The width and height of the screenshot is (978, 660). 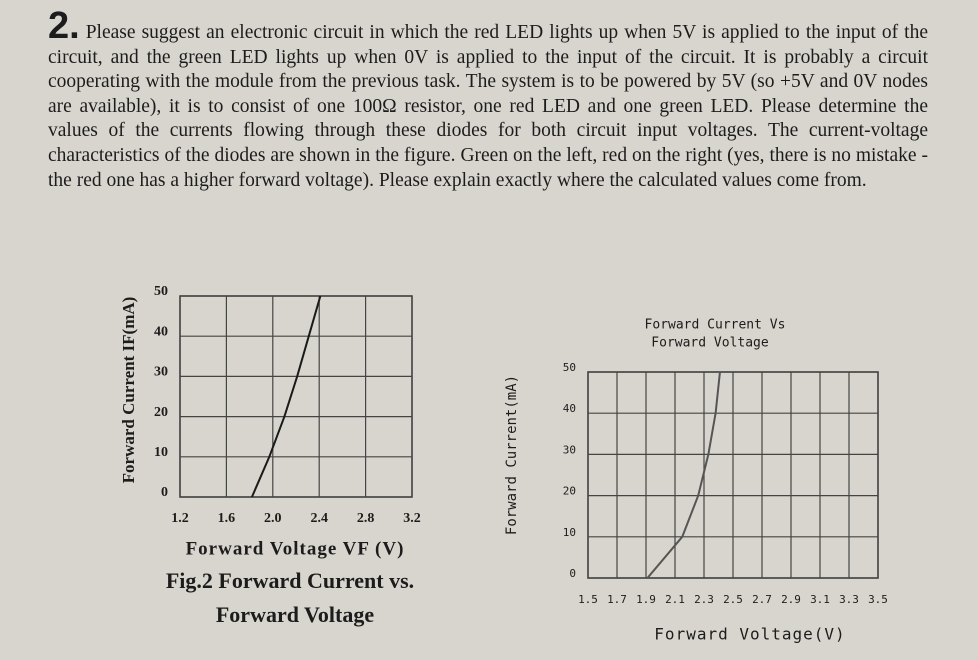 I want to click on x-axis-label: Forward Voltage(V), so click(x=749, y=634).